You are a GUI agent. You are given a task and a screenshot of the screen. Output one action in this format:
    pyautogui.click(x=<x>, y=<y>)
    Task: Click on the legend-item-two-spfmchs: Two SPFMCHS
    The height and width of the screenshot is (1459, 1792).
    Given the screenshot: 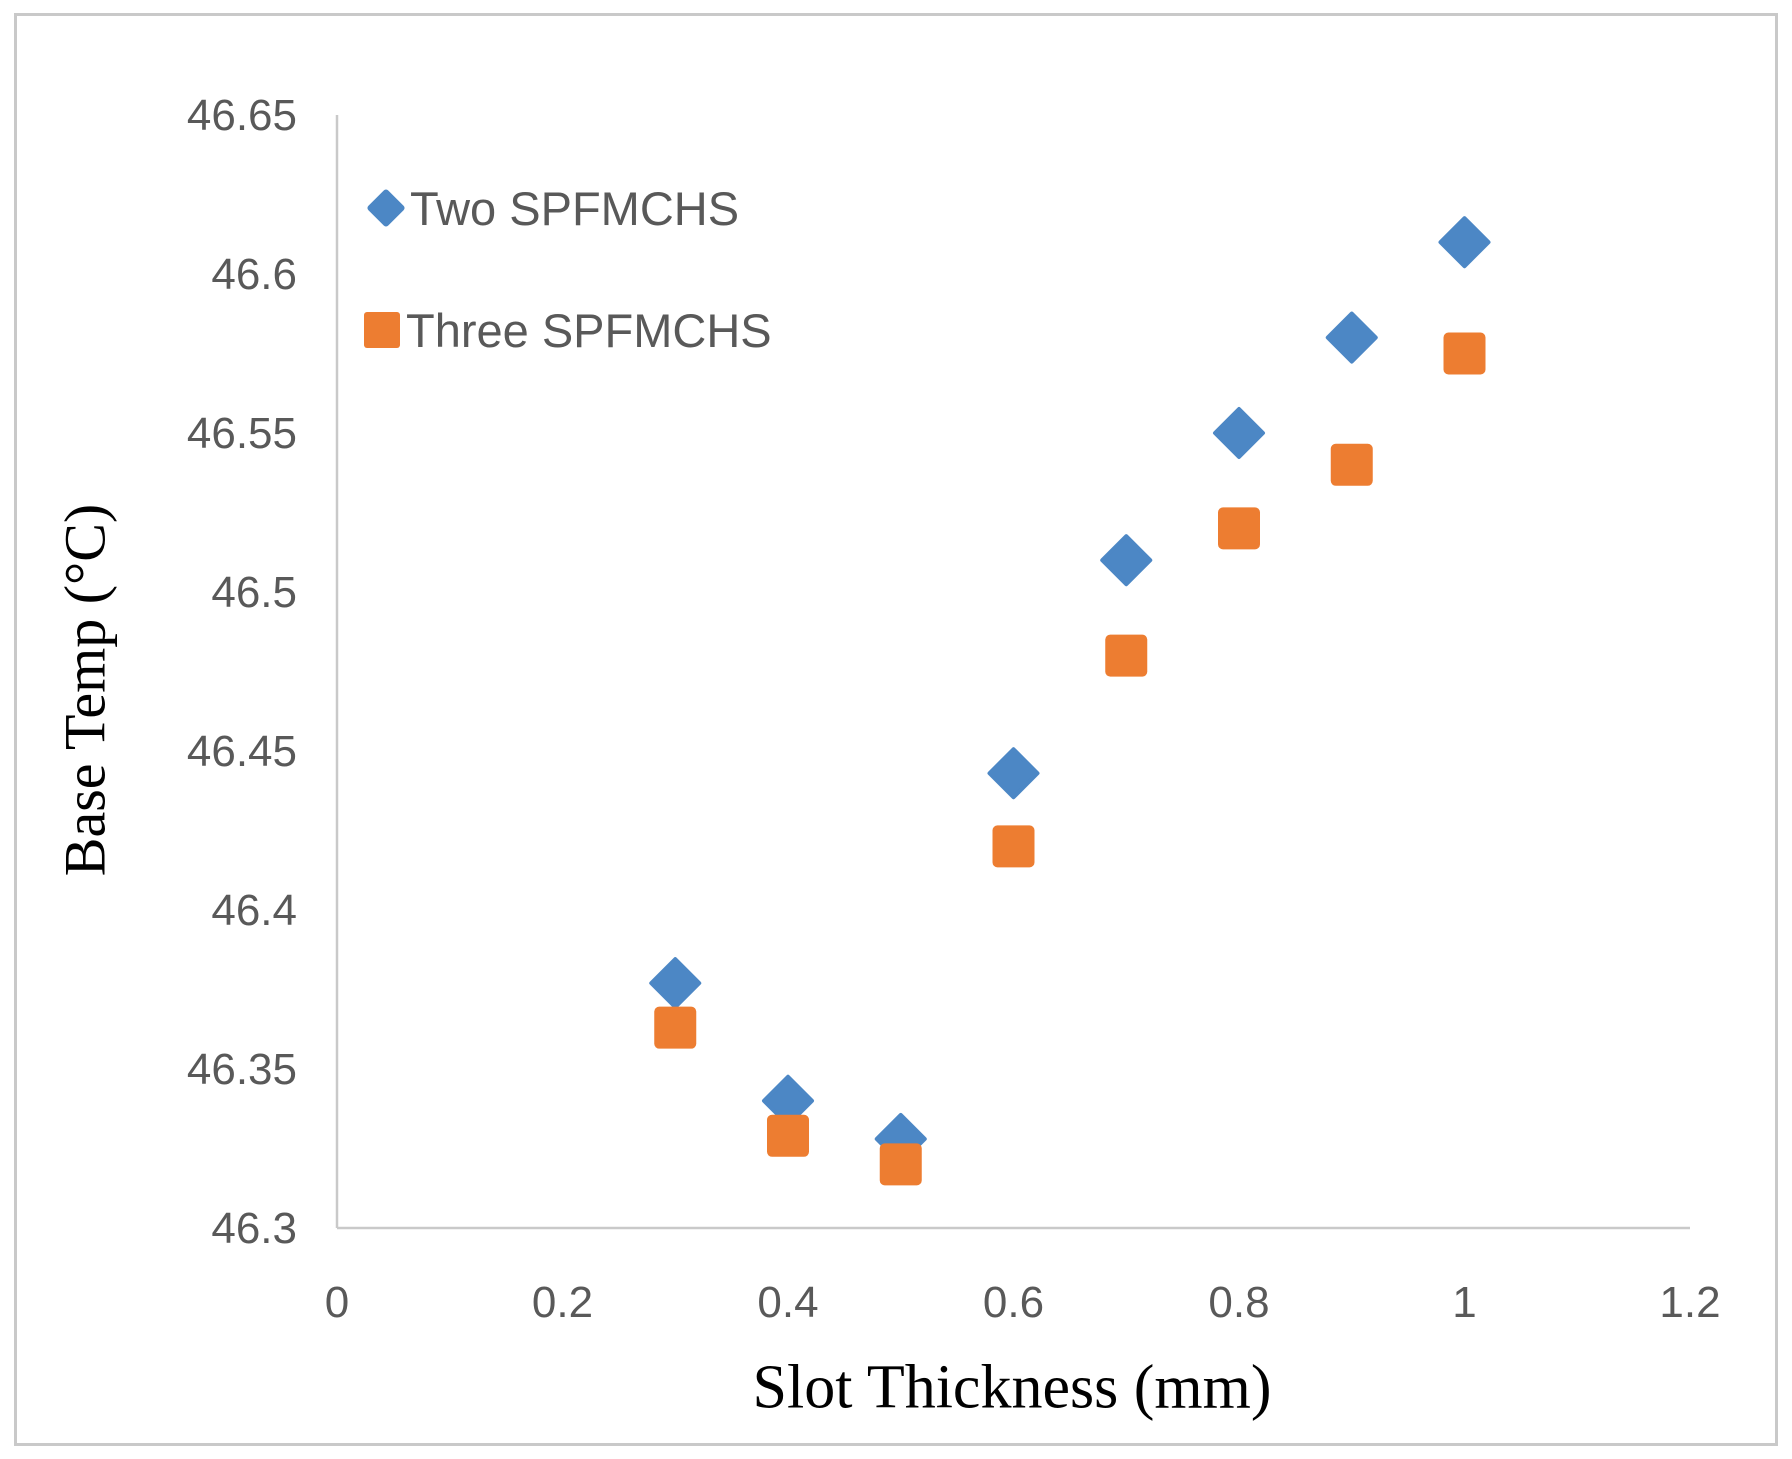 What is the action you would take?
    pyautogui.click(x=551, y=208)
    